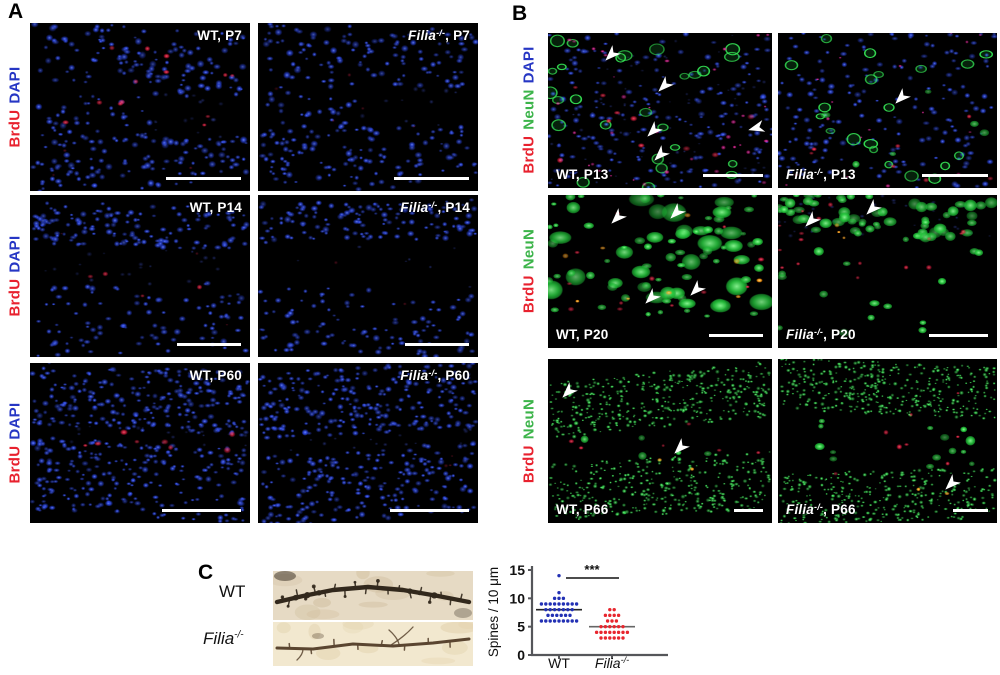 The image size is (1000, 675). What do you see at coordinates (368, 276) in the screenshot?
I see `micrograph-a-filia-p14: Filia-/-, P14` at bounding box center [368, 276].